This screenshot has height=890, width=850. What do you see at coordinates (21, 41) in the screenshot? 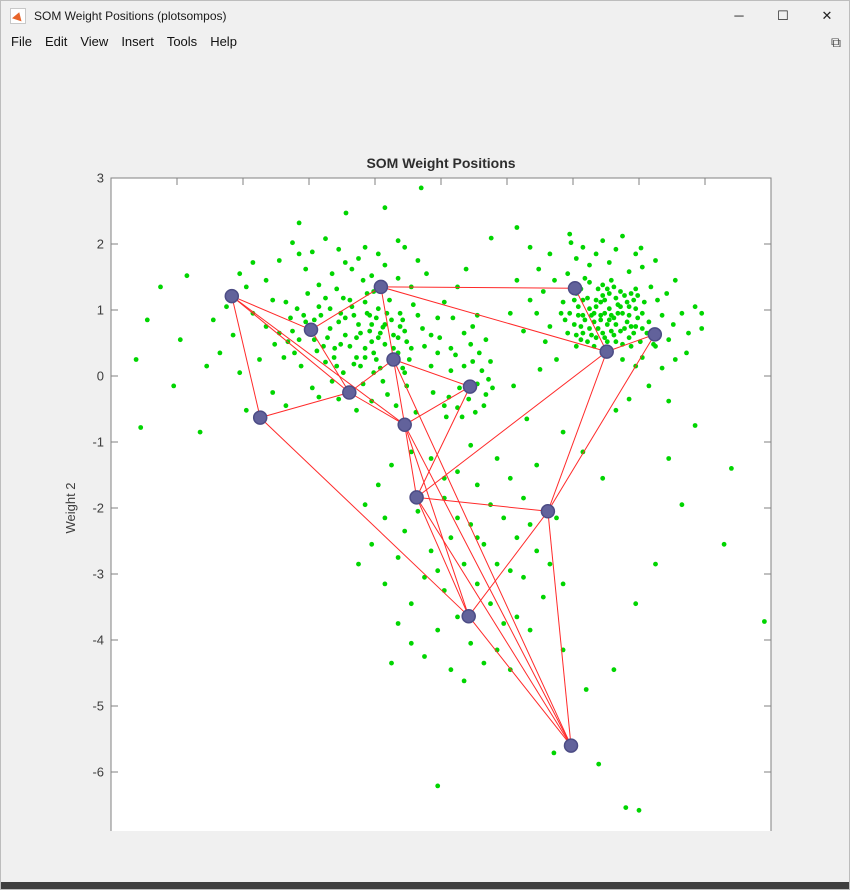
I see `menu-item-file: File` at bounding box center [21, 41].